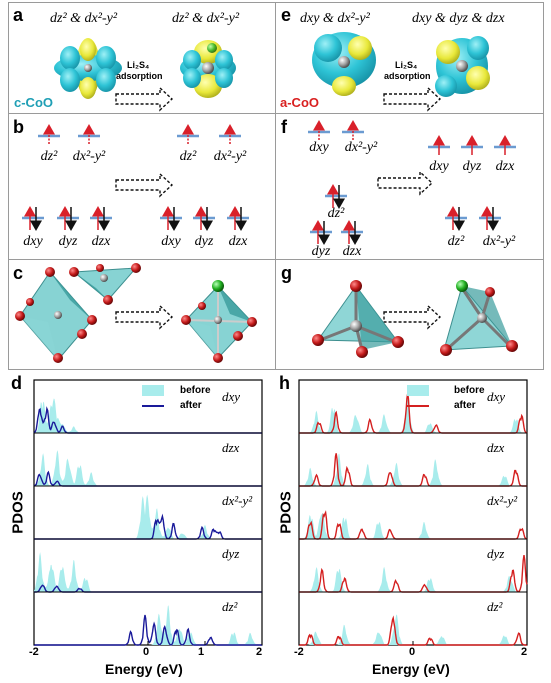 This screenshot has width=551, height=683. What do you see at coordinates (231, 553) in the screenshot?
I see `pdos-orbital-label-d-3: dyz` at bounding box center [231, 553].